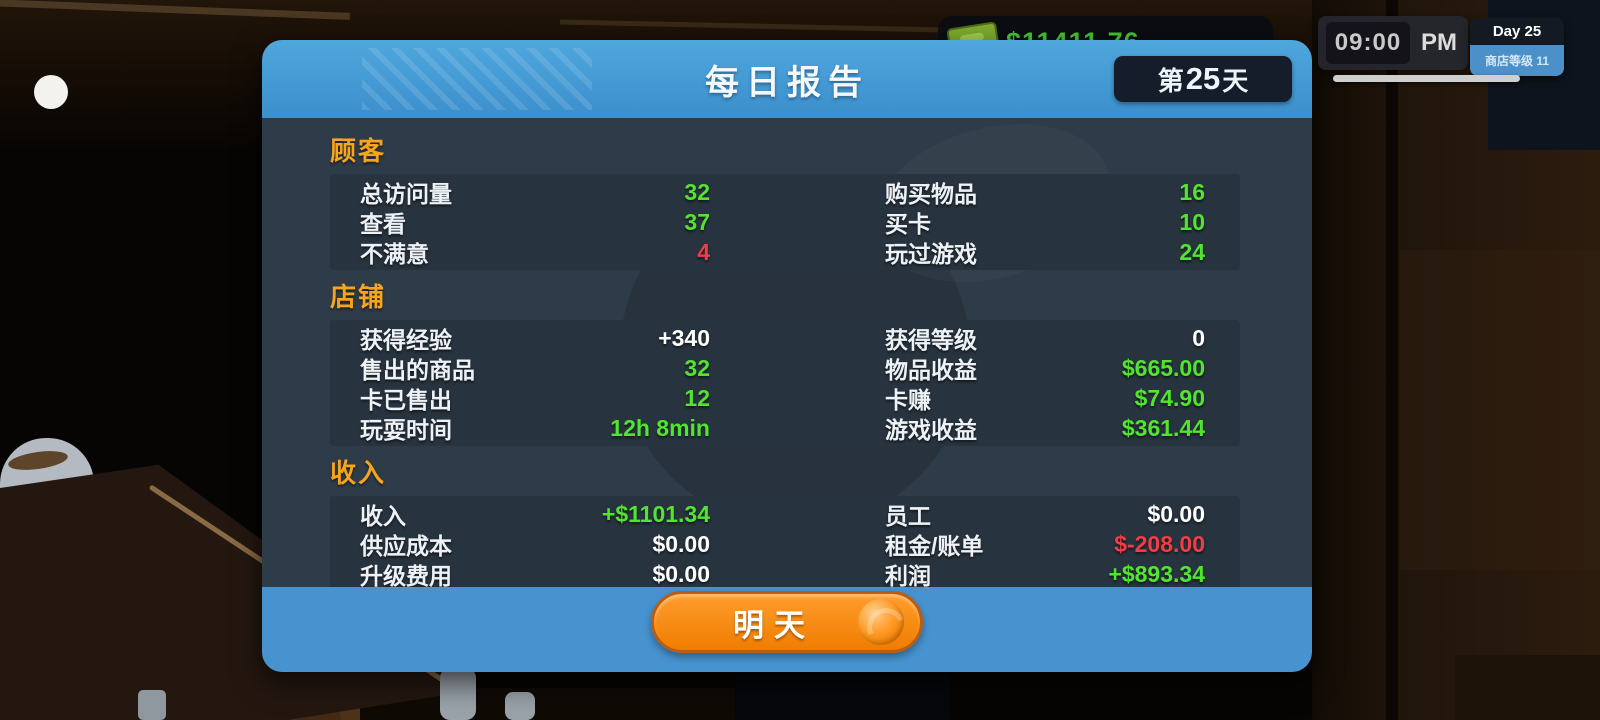 The width and height of the screenshot is (1600, 720). What do you see at coordinates (1527, 687) in the screenshot?
I see `floor-patch` at bounding box center [1527, 687].